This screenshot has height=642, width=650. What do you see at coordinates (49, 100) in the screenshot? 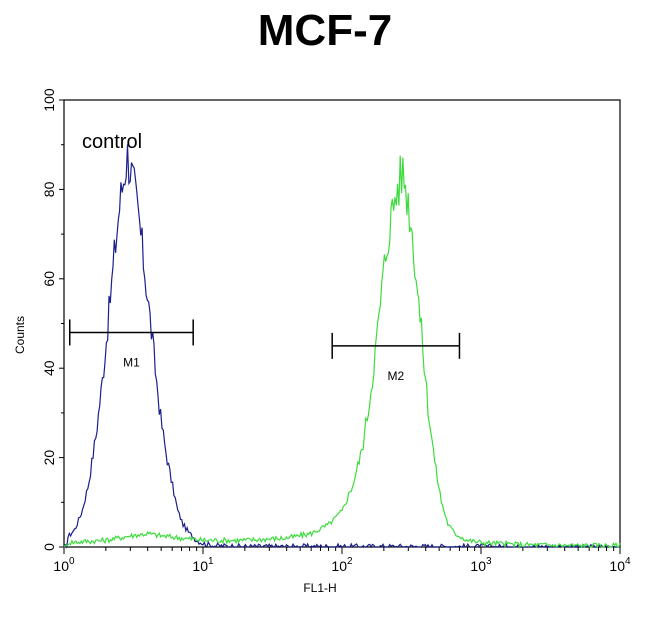
I see `y-tick-label: 100` at bounding box center [49, 100].